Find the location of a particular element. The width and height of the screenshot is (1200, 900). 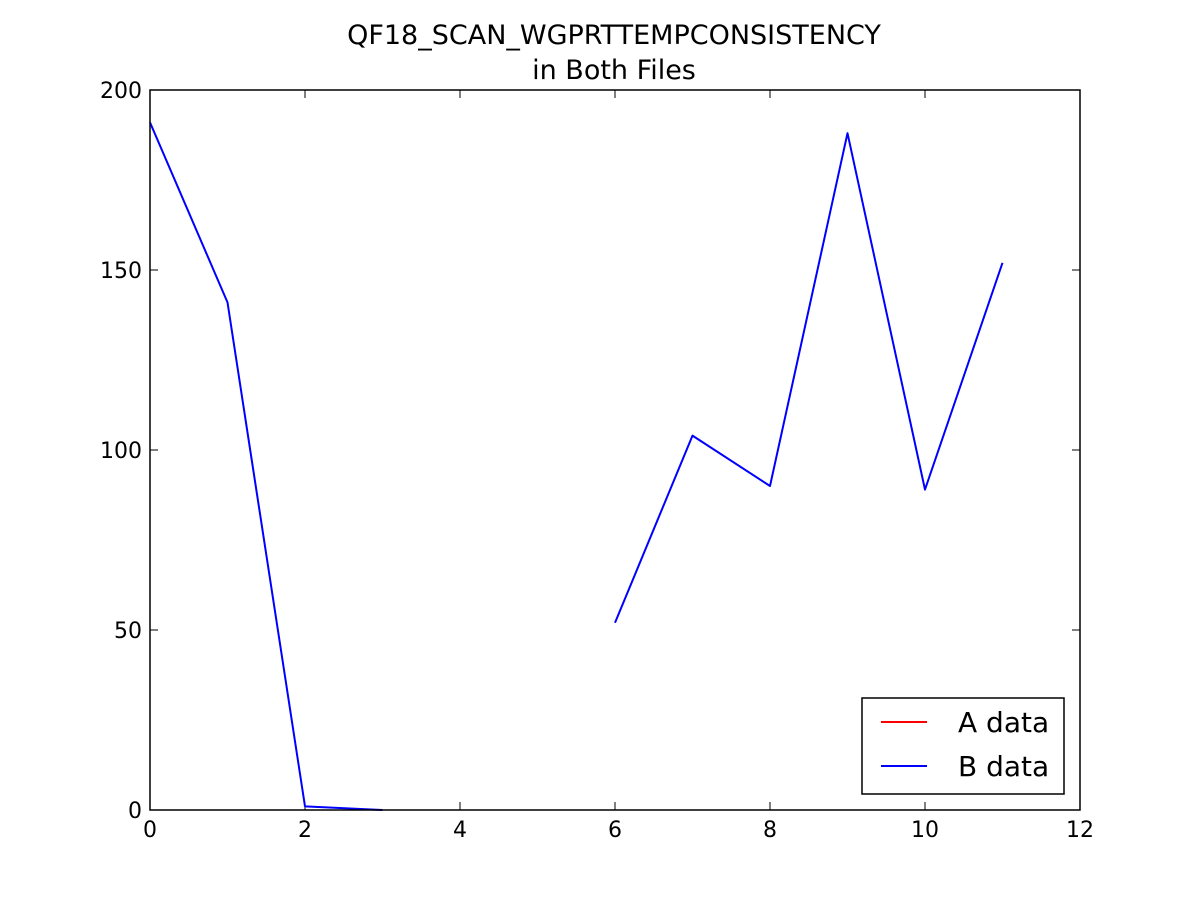

x-tick-label: 12 is located at coordinates (1080, 830).